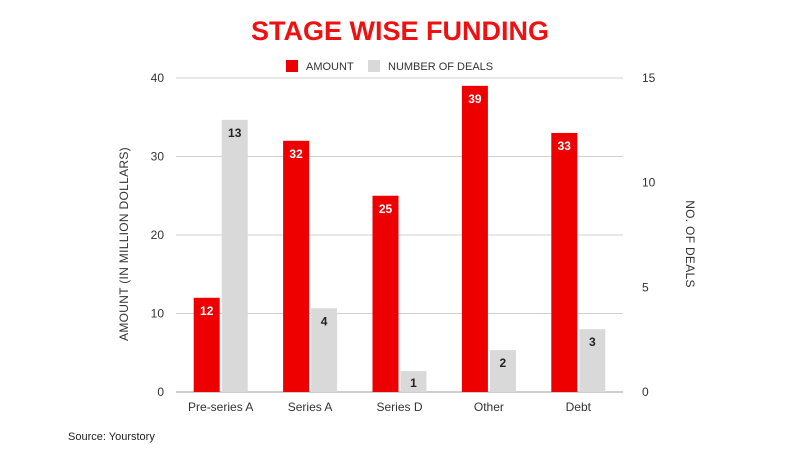 Image resolution: width=800 pixels, height=455 pixels. What do you see at coordinates (440, 67) in the screenshot?
I see `legend-label-deals: NUMBER OF DEALS` at bounding box center [440, 67].